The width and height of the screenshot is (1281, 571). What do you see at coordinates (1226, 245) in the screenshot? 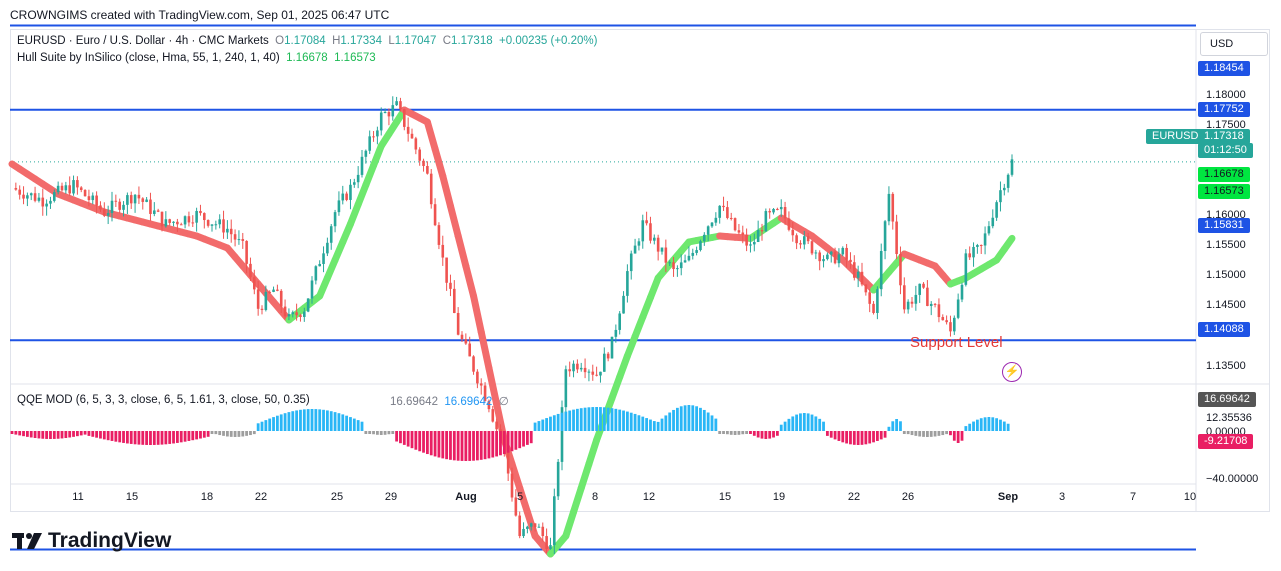
I see `price-tick-label: 1.15500` at bounding box center [1226, 245].